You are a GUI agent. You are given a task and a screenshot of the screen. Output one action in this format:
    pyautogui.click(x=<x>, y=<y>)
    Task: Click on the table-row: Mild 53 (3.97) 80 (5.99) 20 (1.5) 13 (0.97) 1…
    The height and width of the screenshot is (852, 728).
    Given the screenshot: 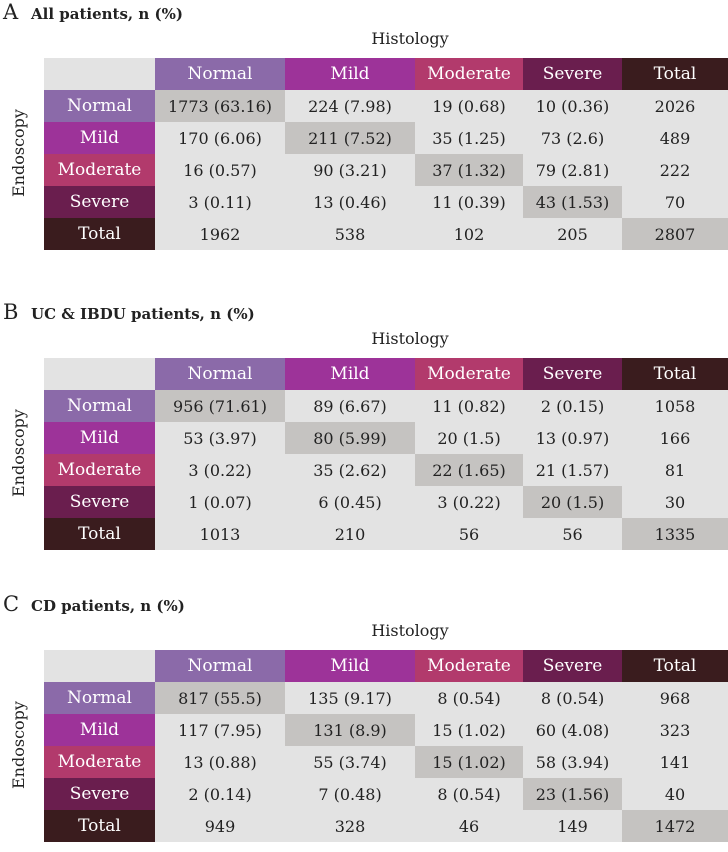 What is the action you would take?
    pyautogui.click(x=386, y=438)
    